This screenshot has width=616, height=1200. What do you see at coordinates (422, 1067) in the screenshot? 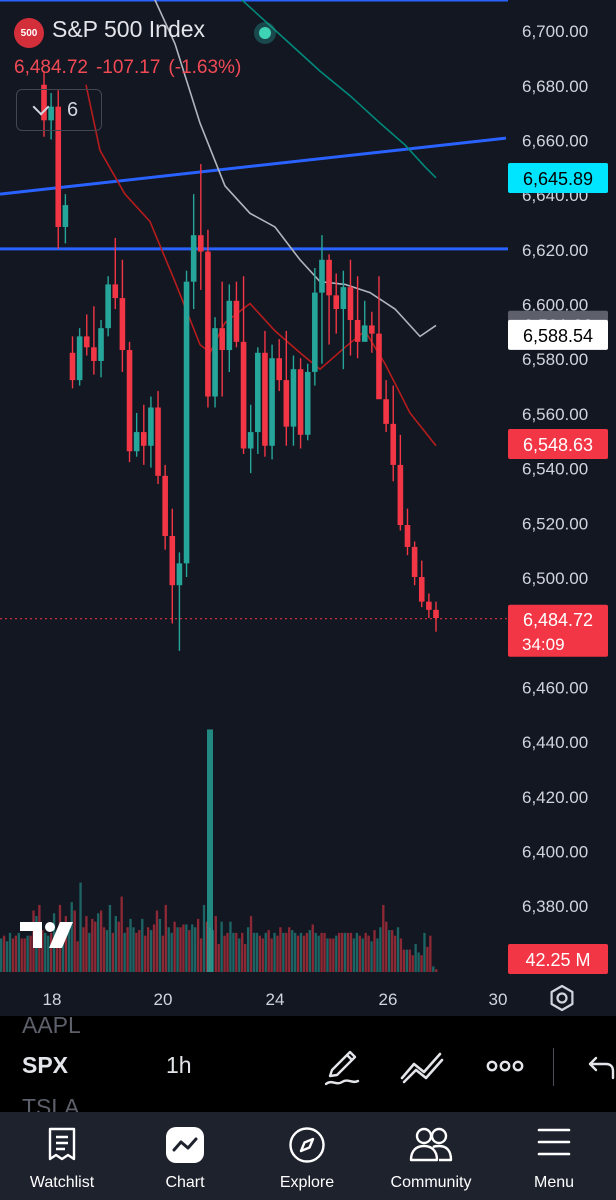
I see `indicators-icon` at bounding box center [422, 1067].